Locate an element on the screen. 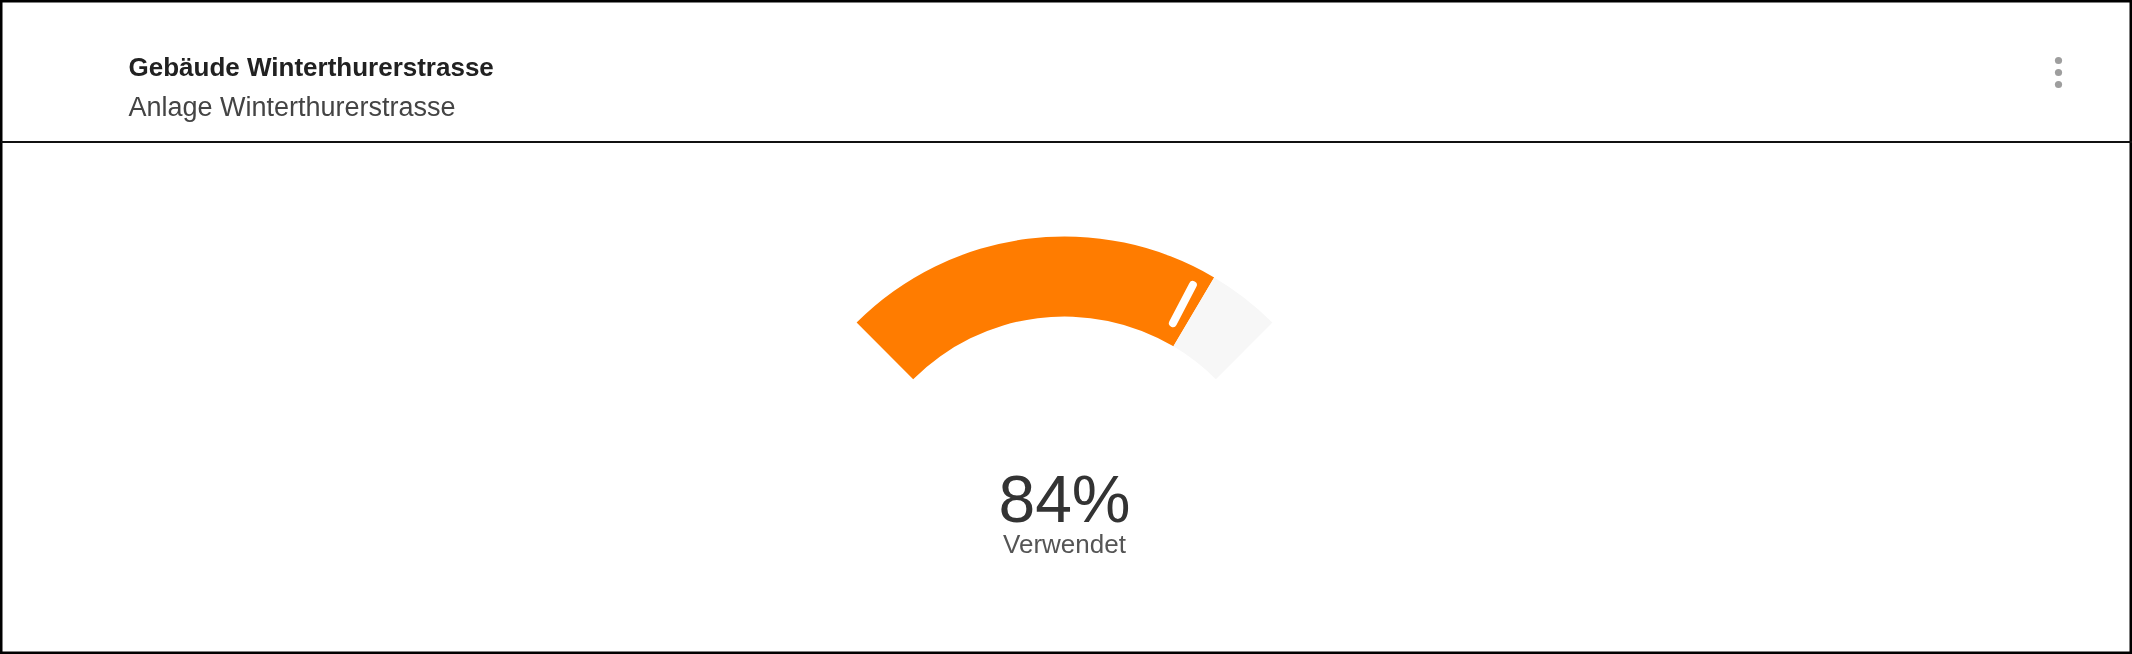 The height and width of the screenshot is (654, 2132). text: Anlage Winterthurerstrasse is located at coordinates (292, 106).